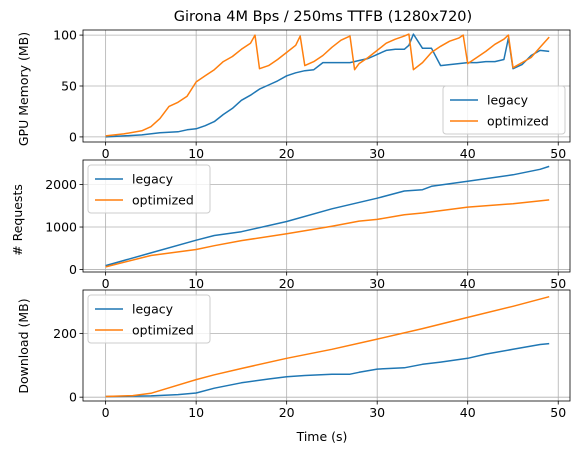  I want to click on chart-title: Girona 4M Bps / 250ms TTFB (1280x720), so click(323, 17).